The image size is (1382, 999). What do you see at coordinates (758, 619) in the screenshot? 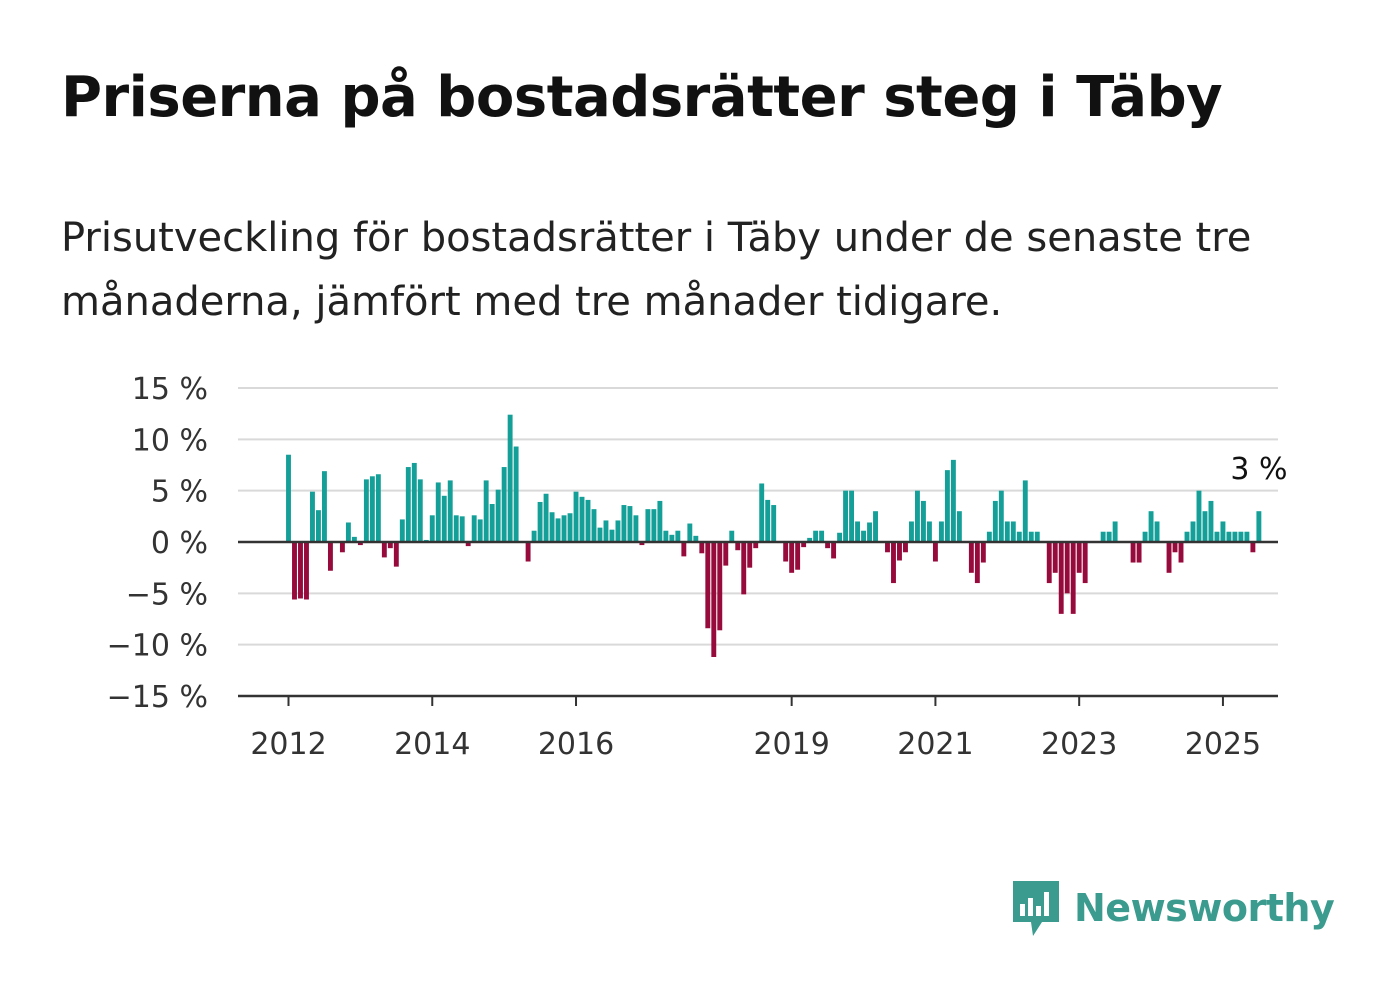
I see `axes` at bounding box center [758, 619].